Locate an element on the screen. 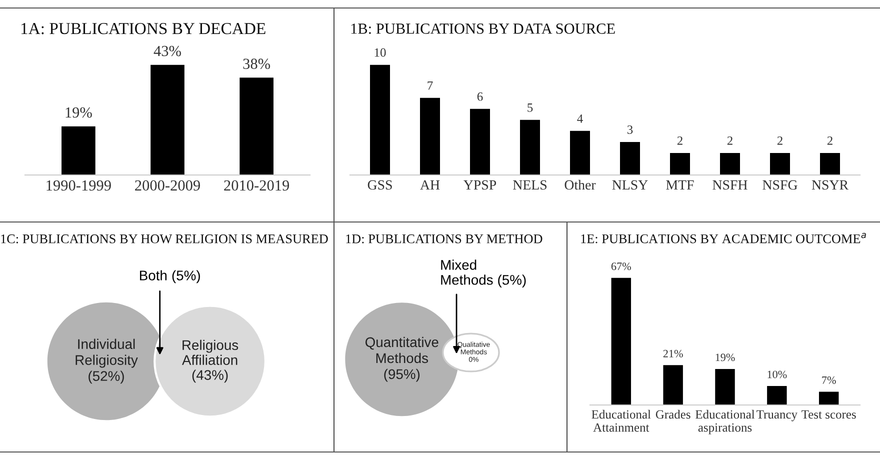  data-label: (43%) is located at coordinates (210, 376).